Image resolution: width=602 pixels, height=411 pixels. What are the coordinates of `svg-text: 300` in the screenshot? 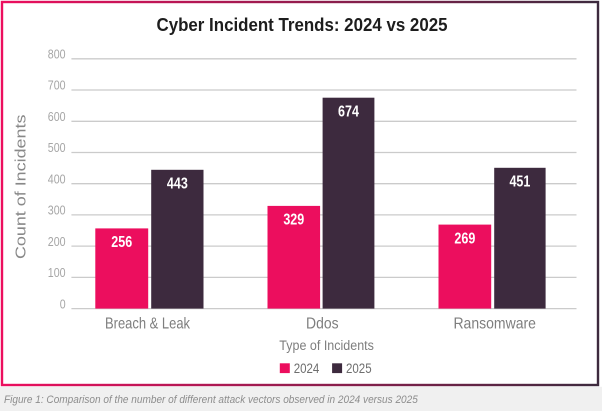 It's located at (57, 210).